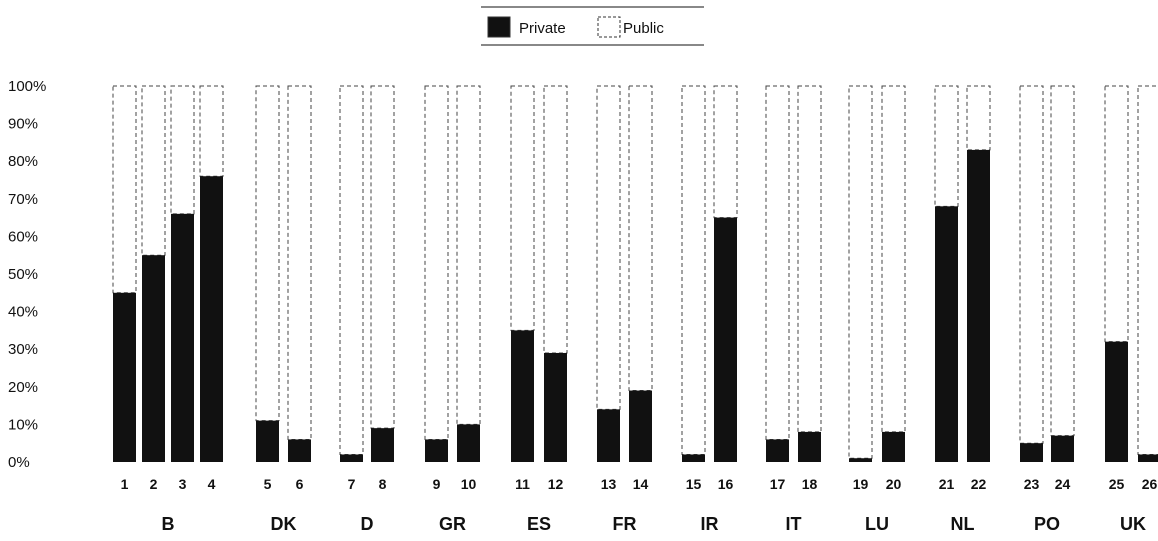 The height and width of the screenshot is (541, 1158). Describe the element at coordinates (1047, 524) in the screenshot. I see `group-label-po: PO` at that location.